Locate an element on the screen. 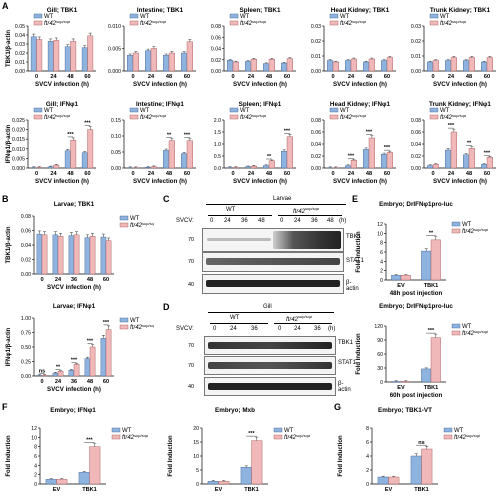  blot-d-band-tbk1: TBK1 is located at coordinates (346, 343).